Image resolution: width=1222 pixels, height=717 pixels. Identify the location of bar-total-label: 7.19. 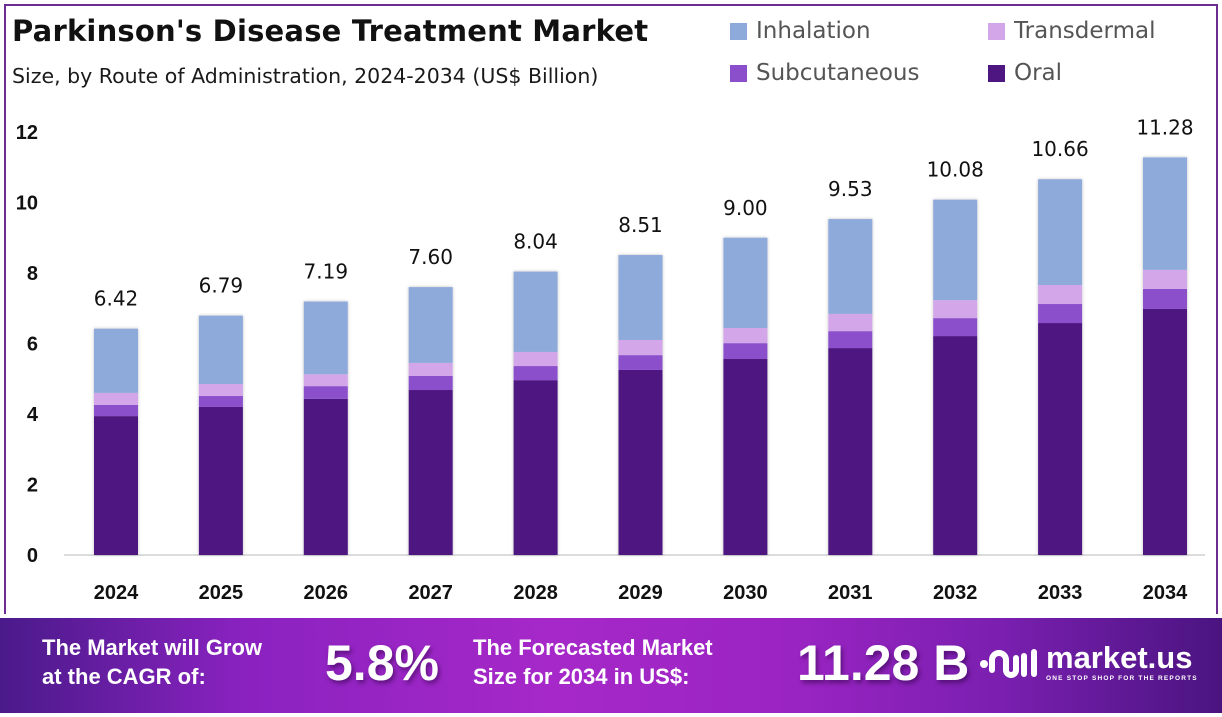
(326, 272).